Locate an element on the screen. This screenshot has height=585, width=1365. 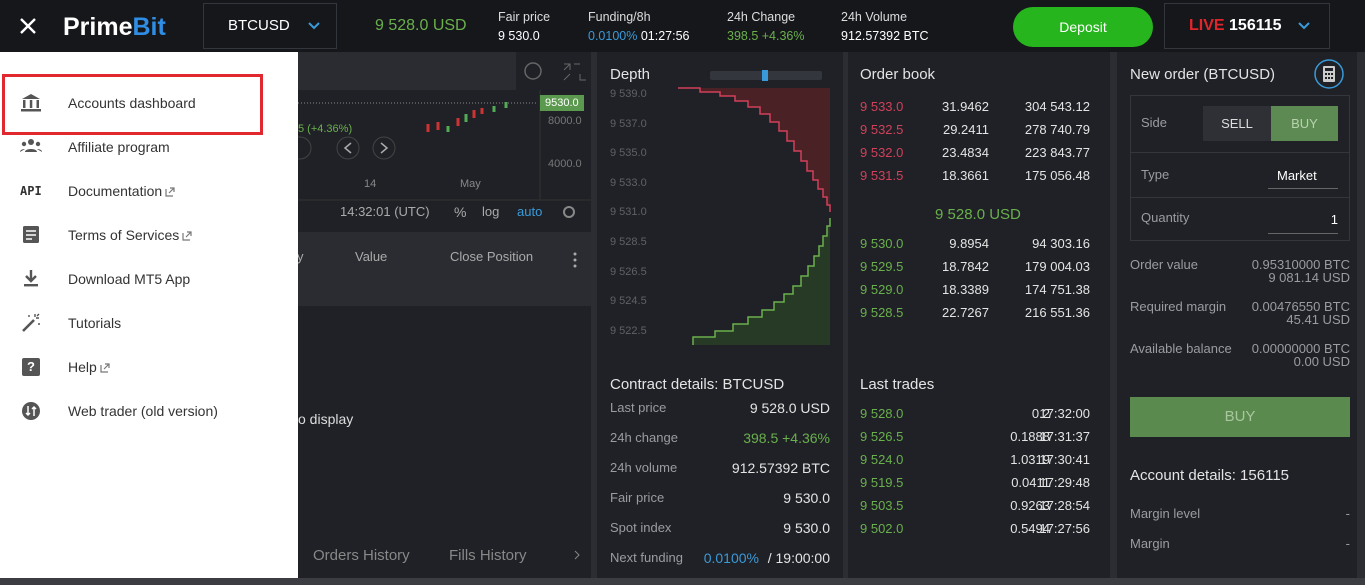
summary-label: Required margin is located at coordinates (1178, 306).